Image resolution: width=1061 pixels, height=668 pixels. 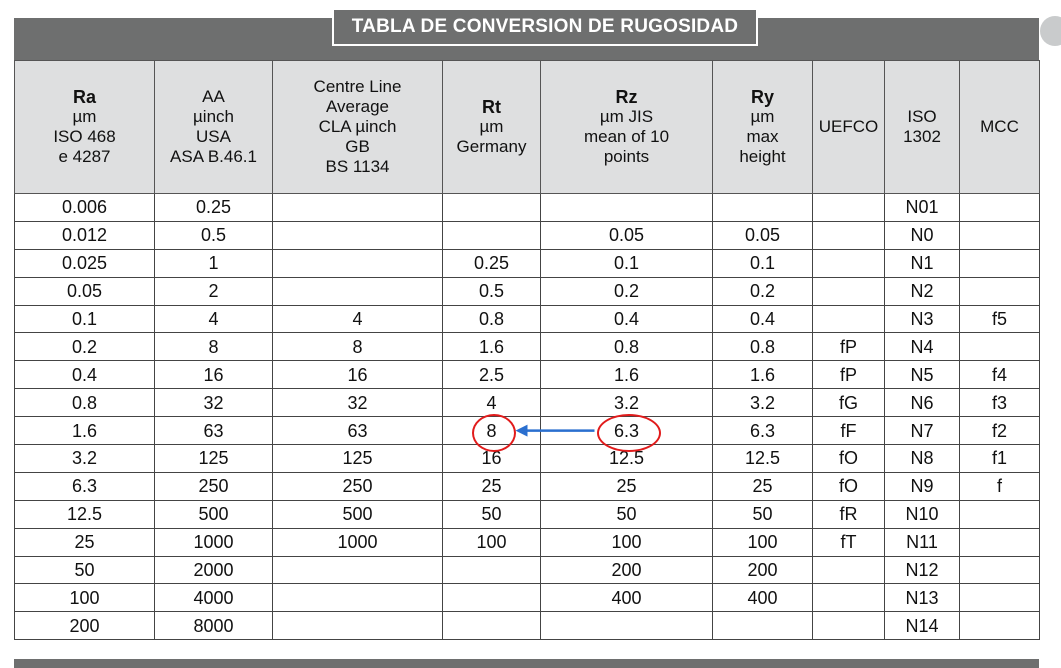 What do you see at coordinates (922, 514) in the screenshot?
I see `cell-iso-1302: N10` at bounding box center [922, 514].